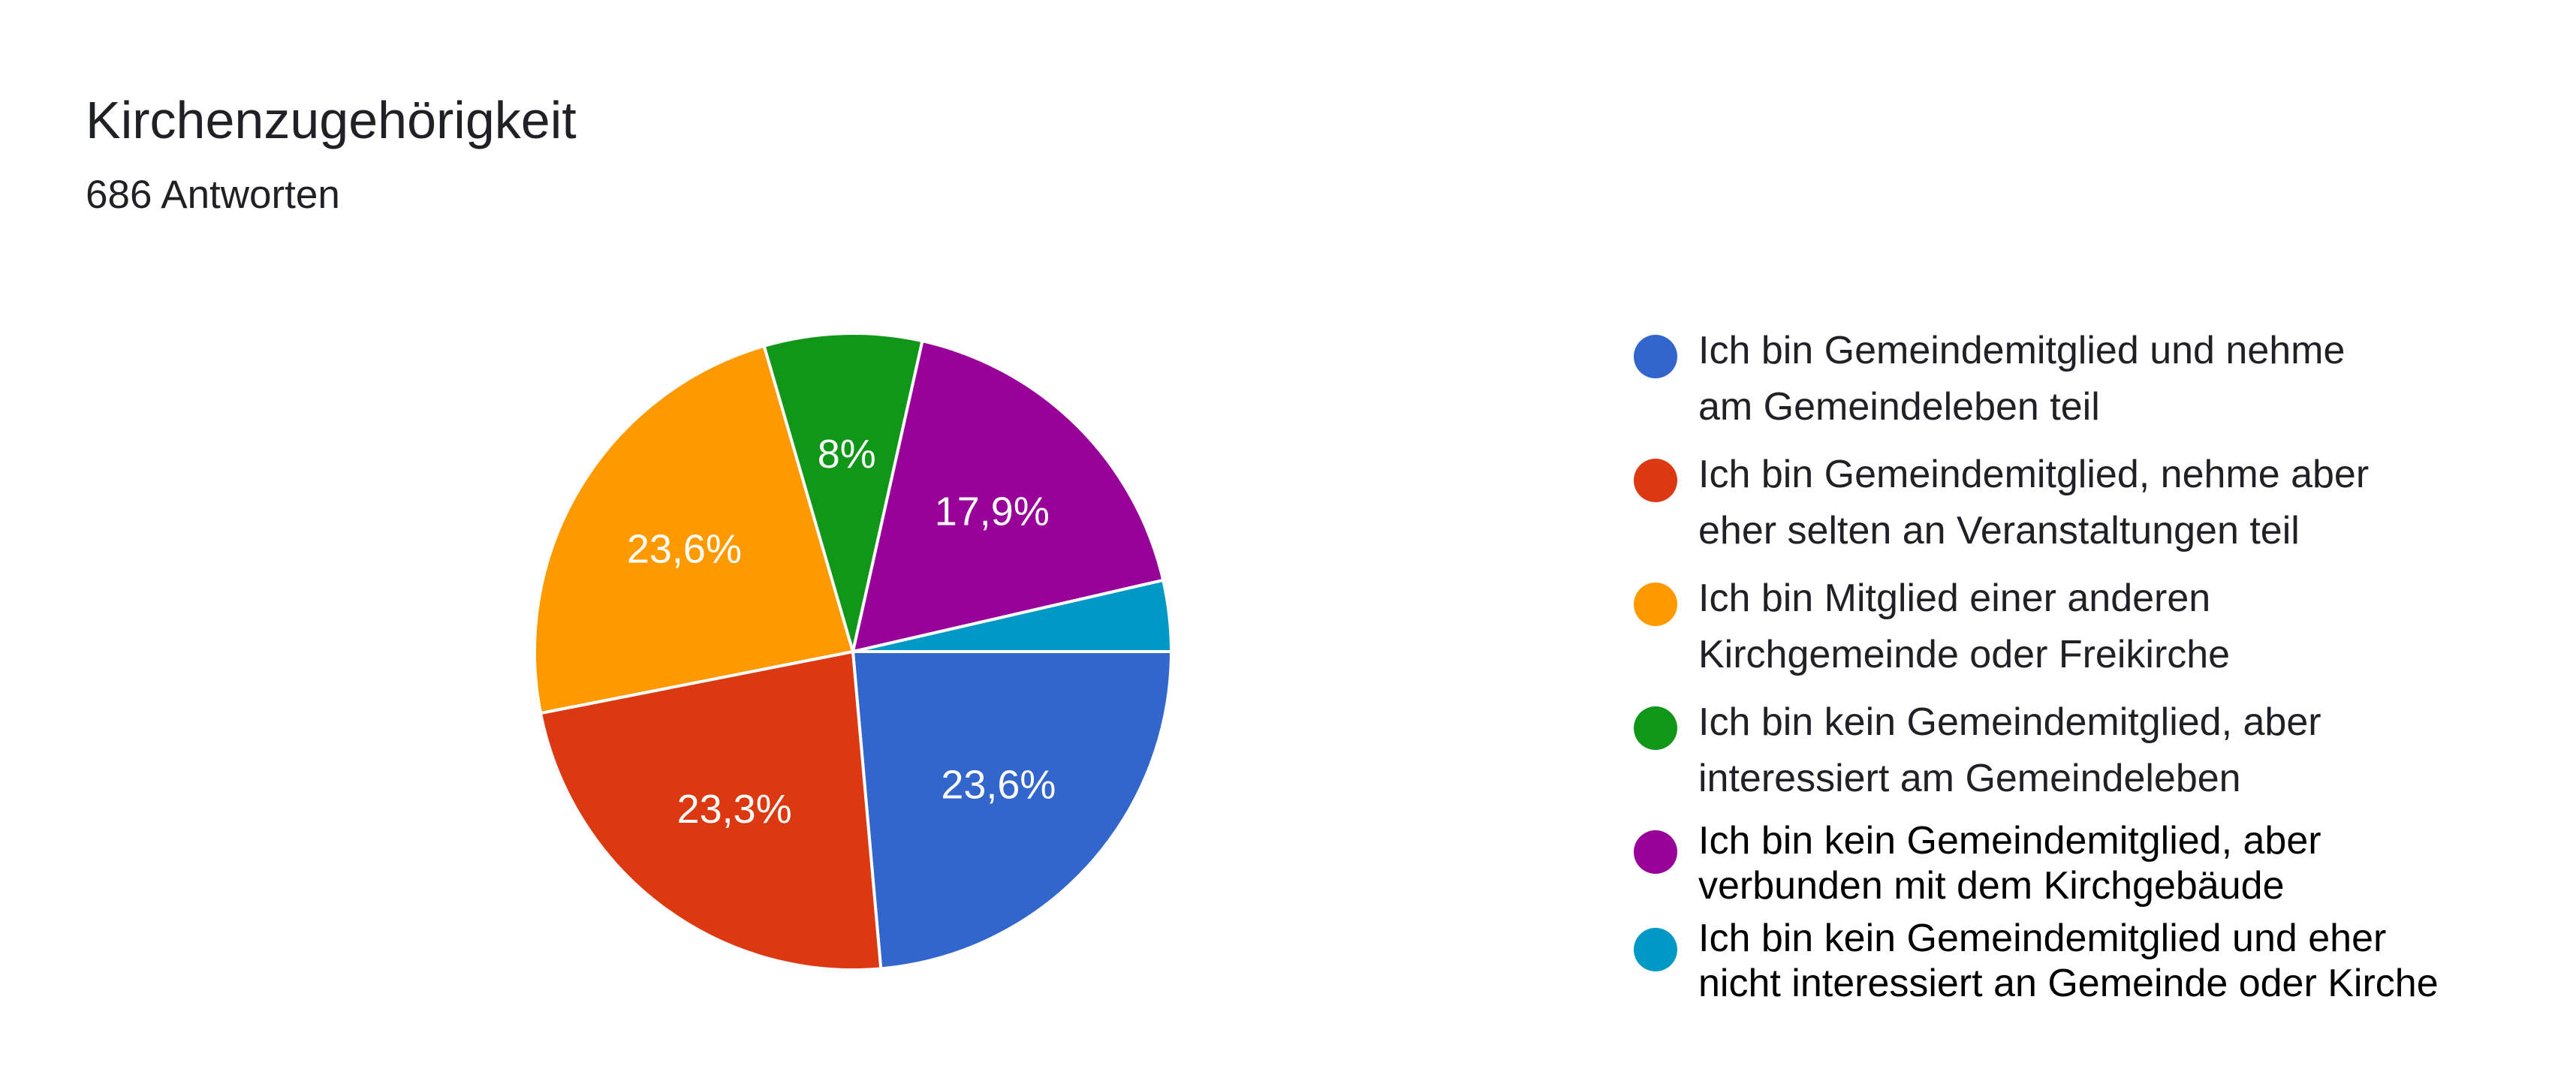 This screenshot has width=2576, height=1084. Describe the element at coordinates (847, 454) in the screenshot. I see `slice-percent-label: 8%` at that location.